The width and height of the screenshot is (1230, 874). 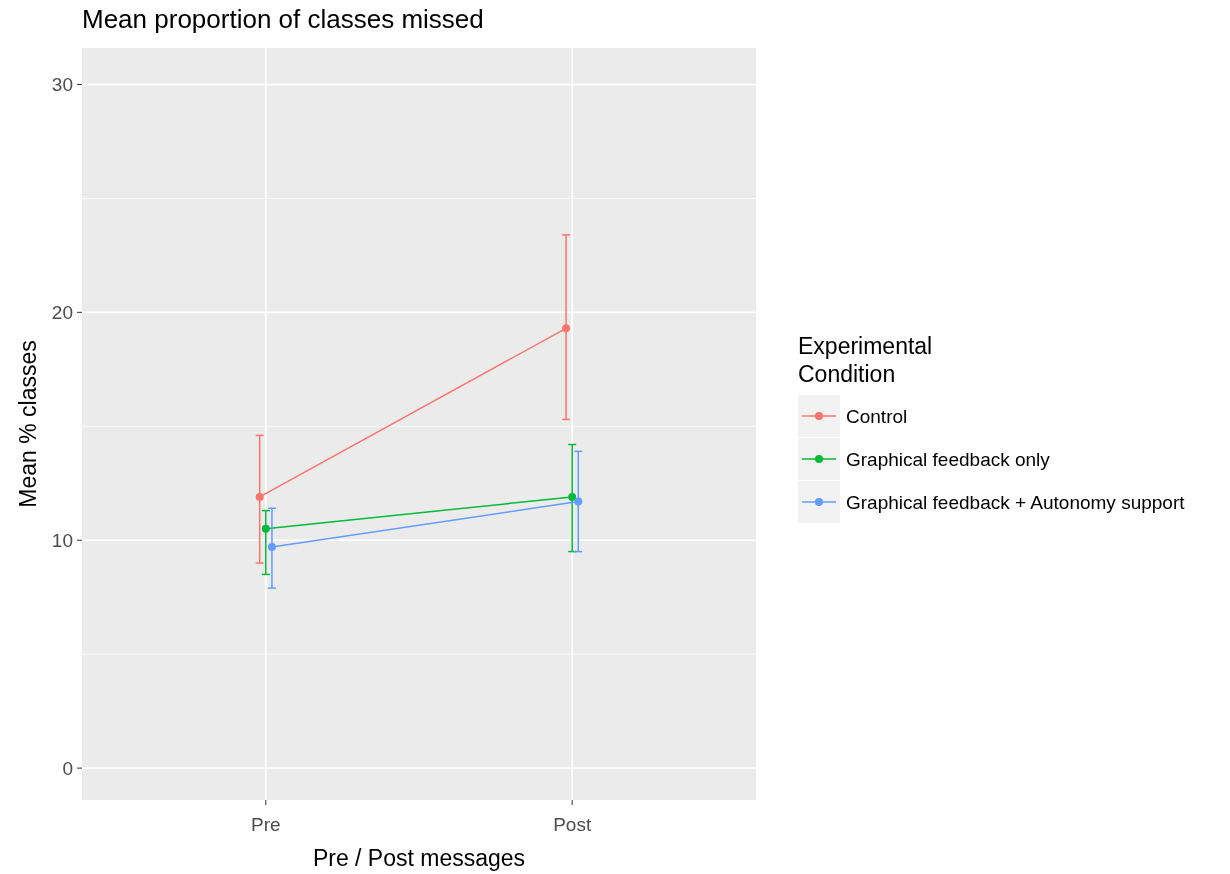 I want to click on y-tick-label: 10, so click(x=62, y=540).